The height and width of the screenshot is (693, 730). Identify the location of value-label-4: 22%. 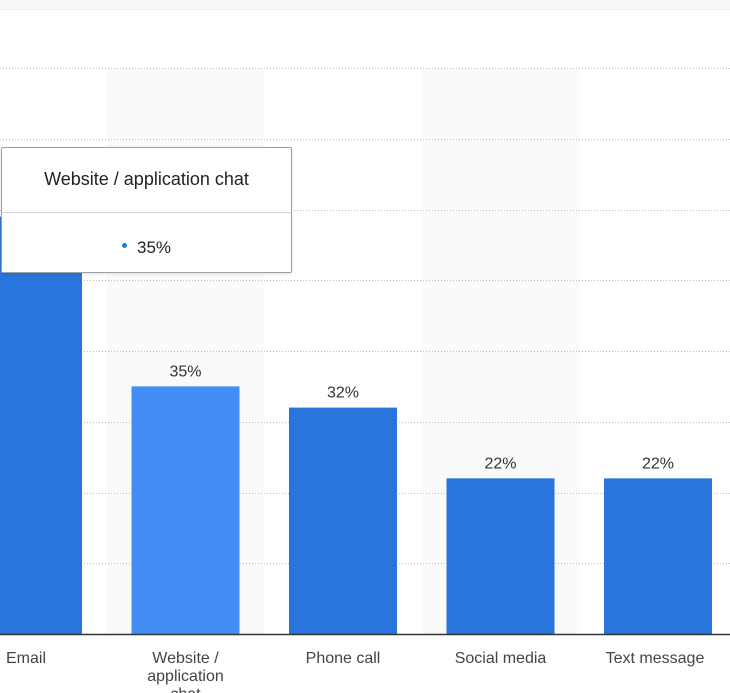
(658, 463).